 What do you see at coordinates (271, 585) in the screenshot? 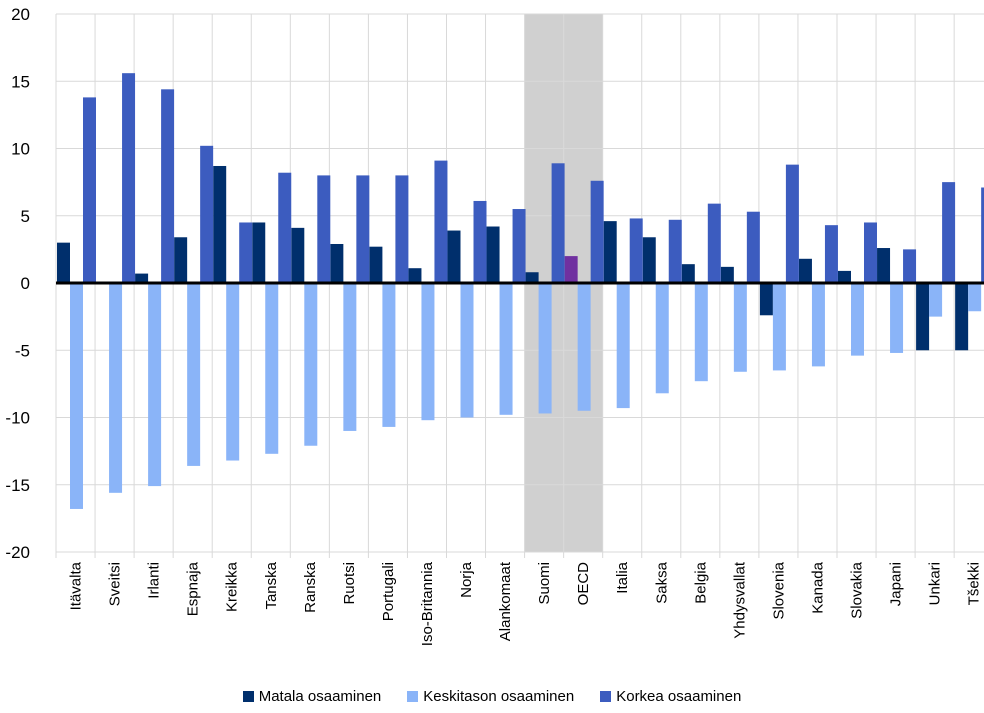
I see `x-tick-label: Tanska` at bounding box center [271, 585].